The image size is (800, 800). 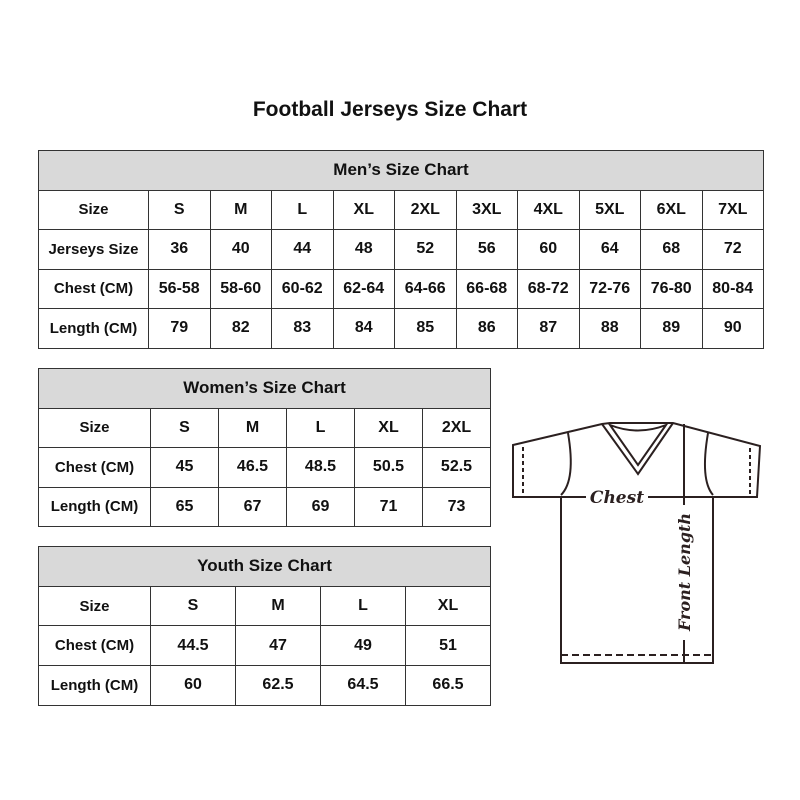 What do you see at coordinates (401, 170) in the screenshot?
I see `mens-table-caption: Men’s Size Chart` at bounding box center [401, 170].